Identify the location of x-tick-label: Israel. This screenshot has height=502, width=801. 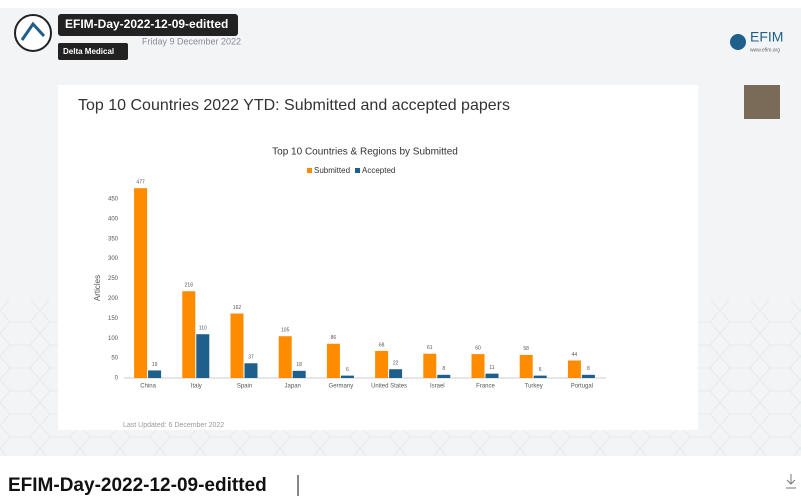
(437, 387).